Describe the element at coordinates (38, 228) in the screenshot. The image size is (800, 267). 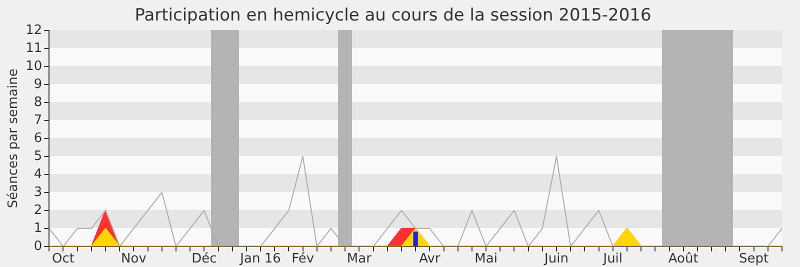
I see `y-tick-label: 1` at that location.